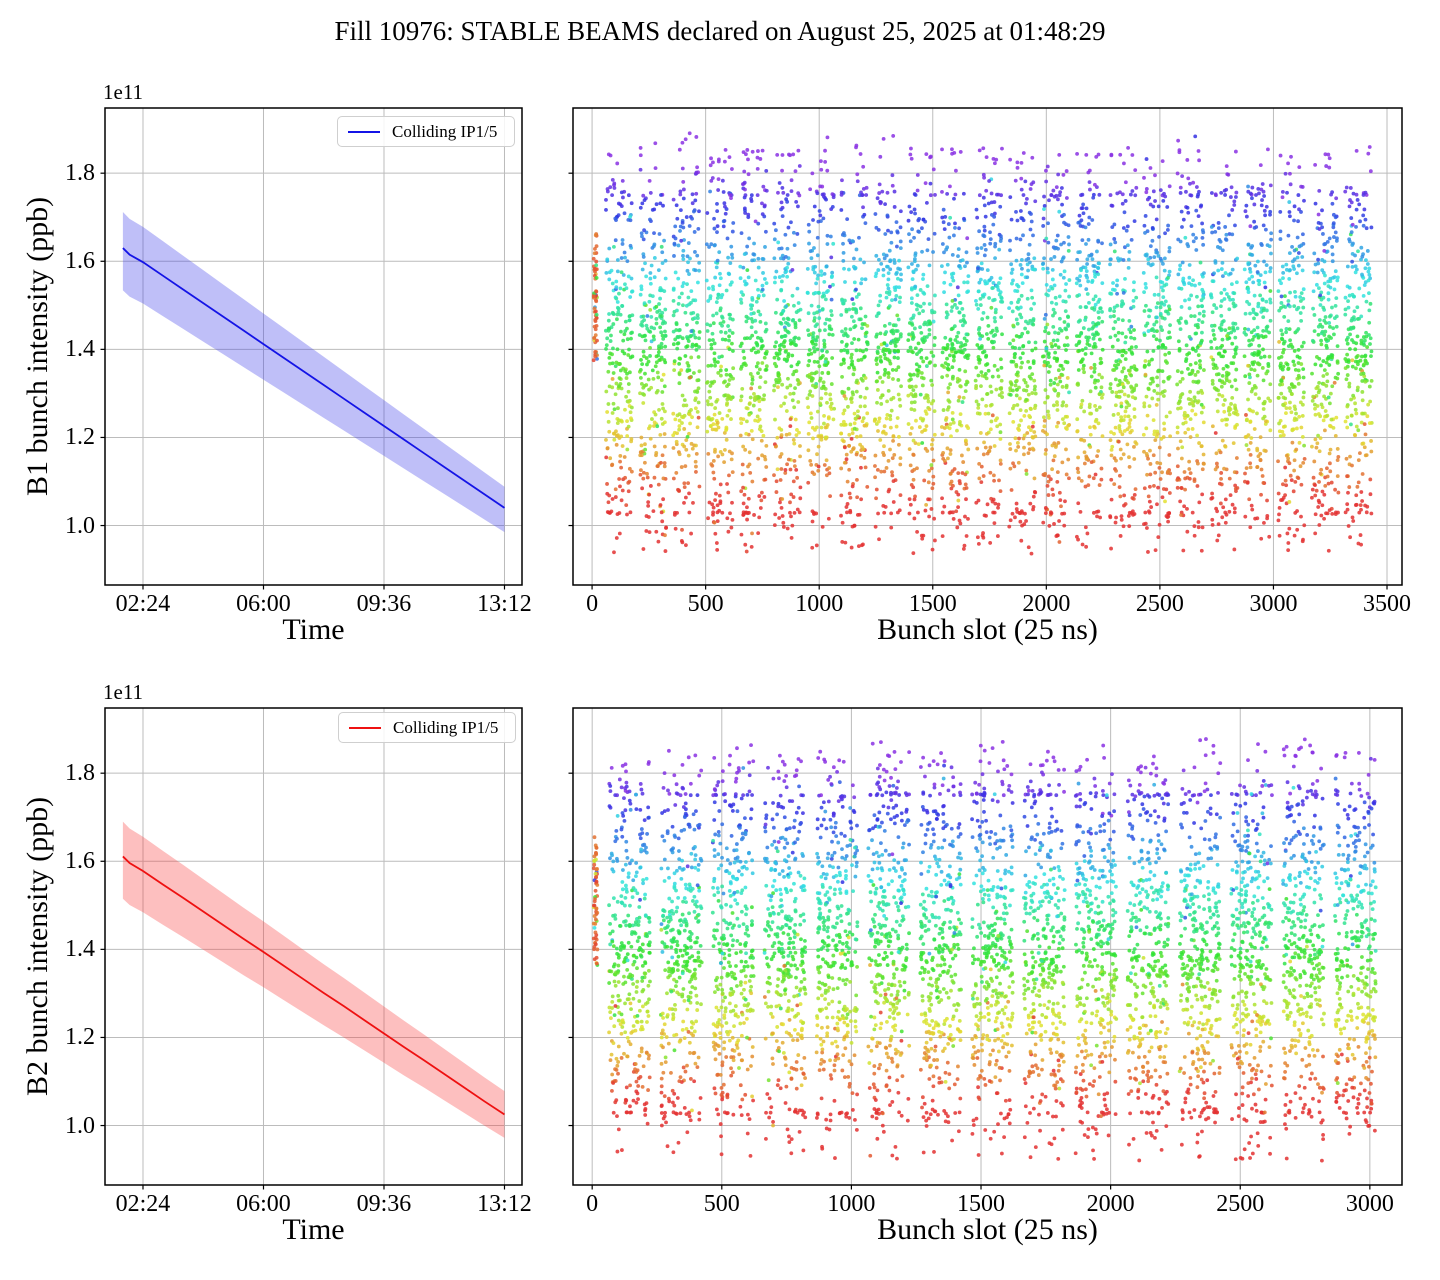 The height and width of the screenshot is (1280, 1440). I want to click on b1_slots-xtick-3500: 3500, so click(1387, 604).